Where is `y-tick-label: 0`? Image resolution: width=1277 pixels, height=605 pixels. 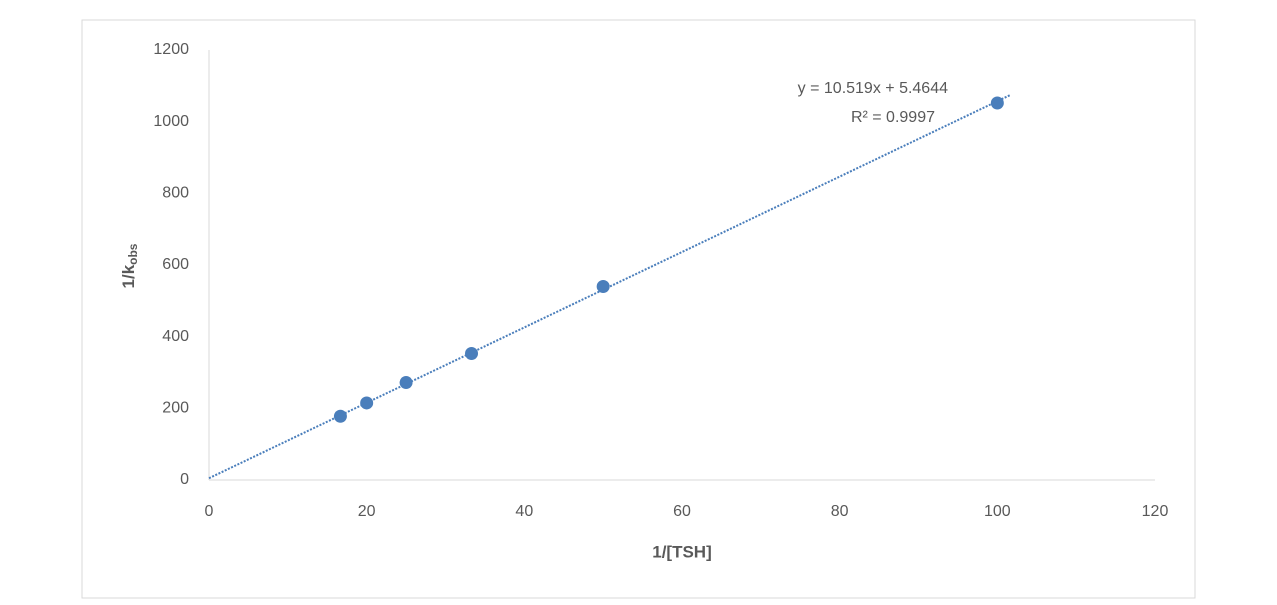
y-tick-label: 0 is located at coordinates (184, 479).